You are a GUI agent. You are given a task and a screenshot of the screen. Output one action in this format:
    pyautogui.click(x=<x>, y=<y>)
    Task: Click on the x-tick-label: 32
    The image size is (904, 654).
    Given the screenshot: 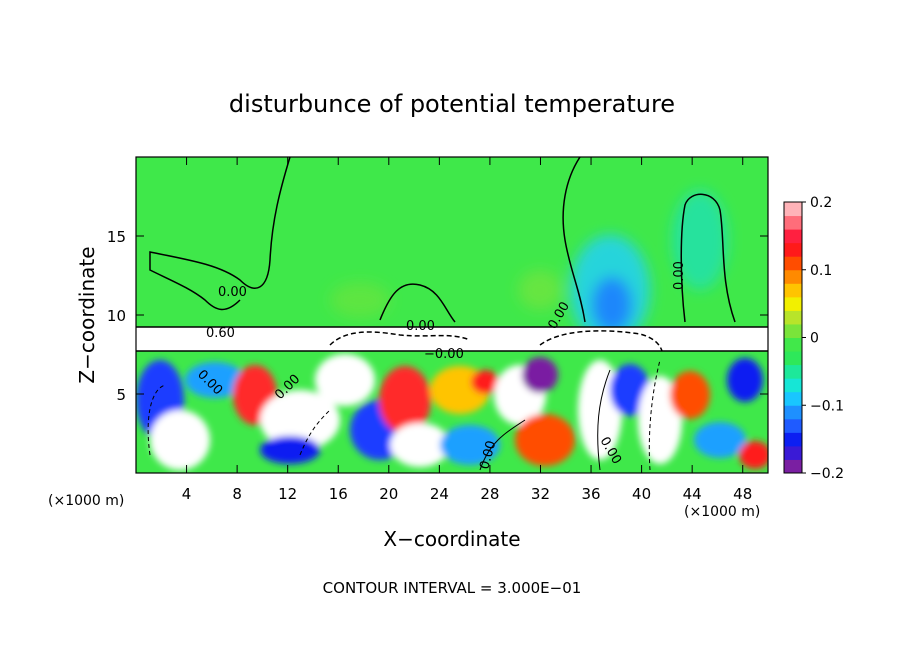 What is the action you would take?
    pyautogui.click(x=540, y=494)
    